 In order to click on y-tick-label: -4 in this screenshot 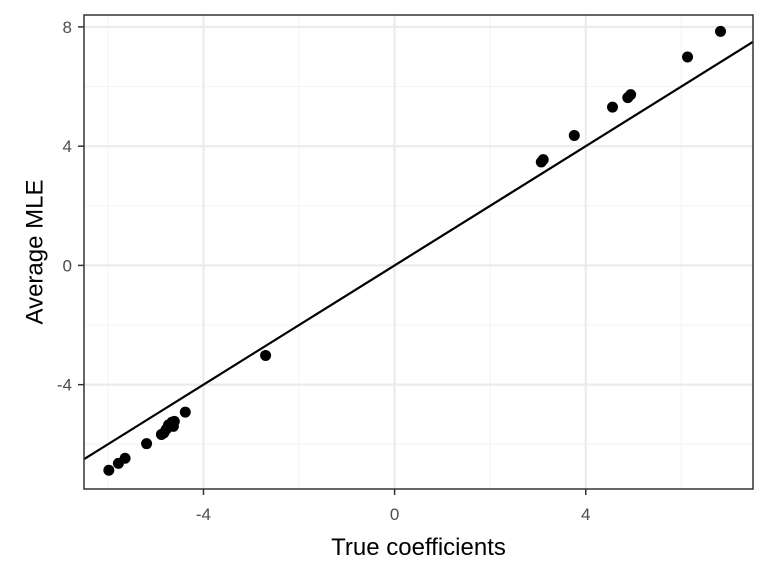, I will do `click(64, 385)`.